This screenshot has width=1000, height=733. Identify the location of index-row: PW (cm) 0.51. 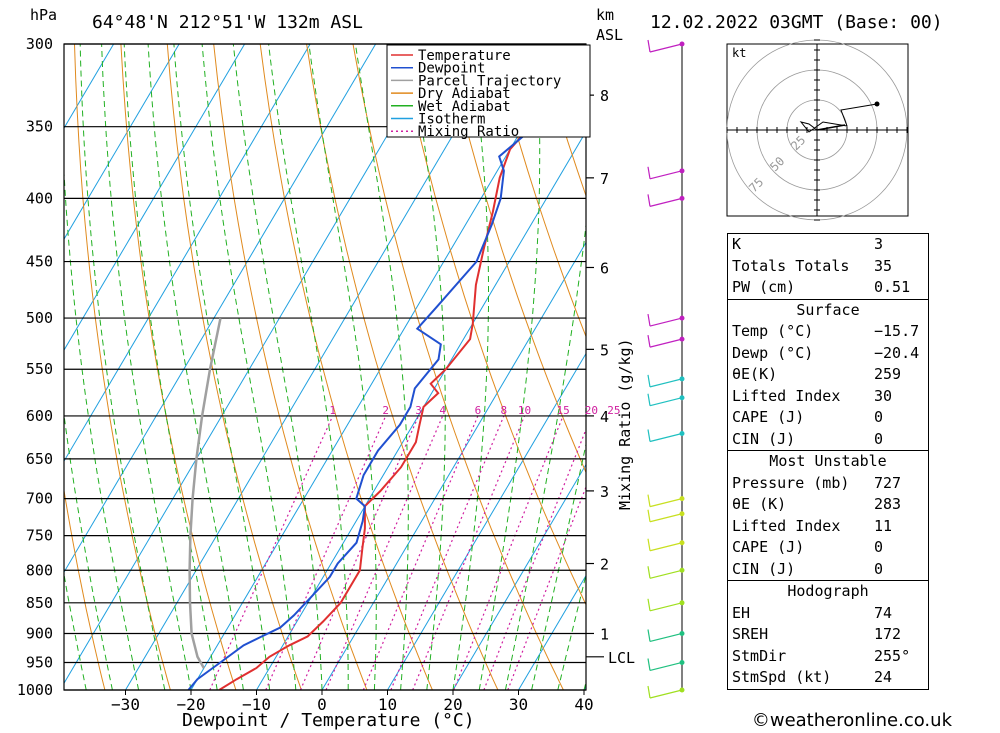
(828, 288).